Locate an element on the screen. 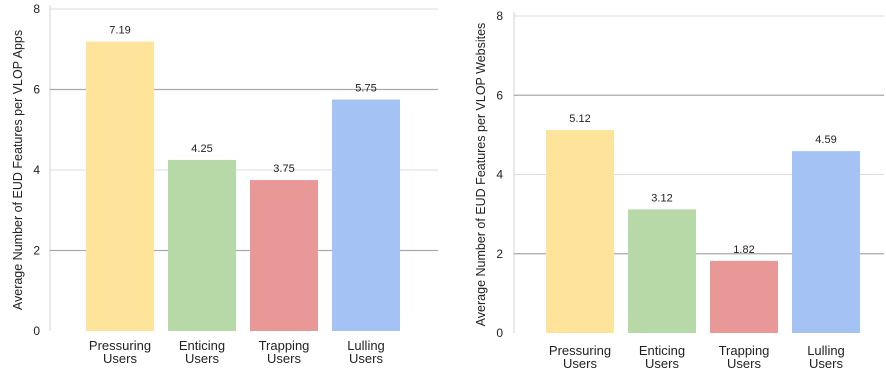 This screenshot has height=373, width=886. data-label: 7.19 is located at coordinates (119, 31).